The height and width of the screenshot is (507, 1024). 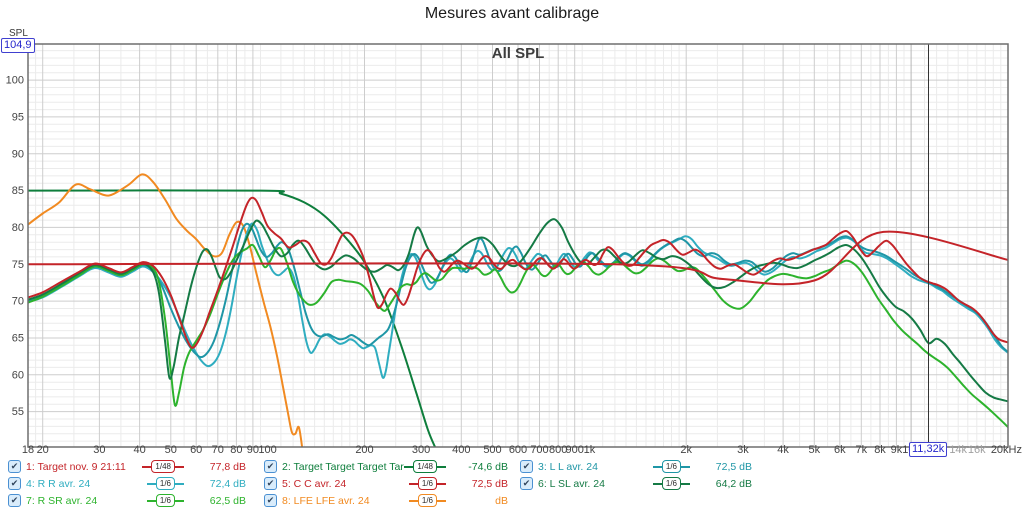 I want to click on trace-8-path, so click(x=166, y=310).